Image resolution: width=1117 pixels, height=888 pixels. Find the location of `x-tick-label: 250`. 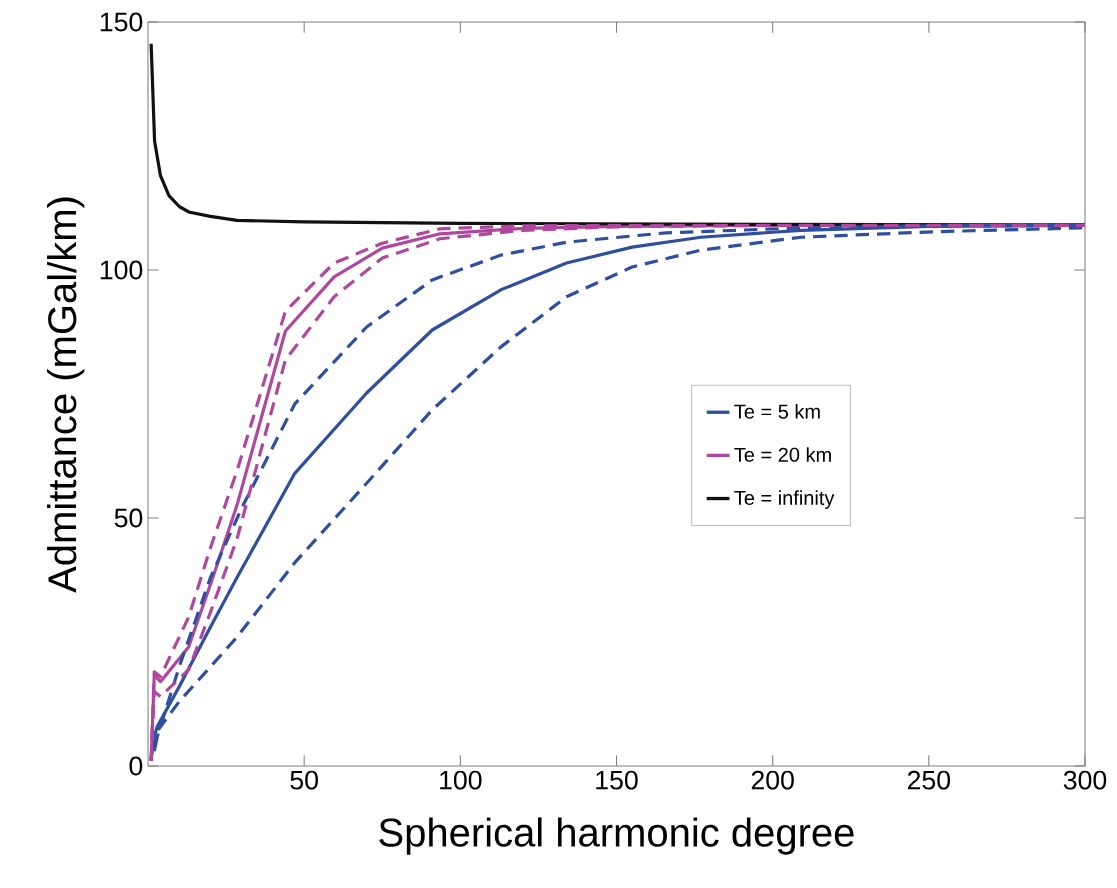

x-tick-label: 250 is located at coordinates (929, 780).